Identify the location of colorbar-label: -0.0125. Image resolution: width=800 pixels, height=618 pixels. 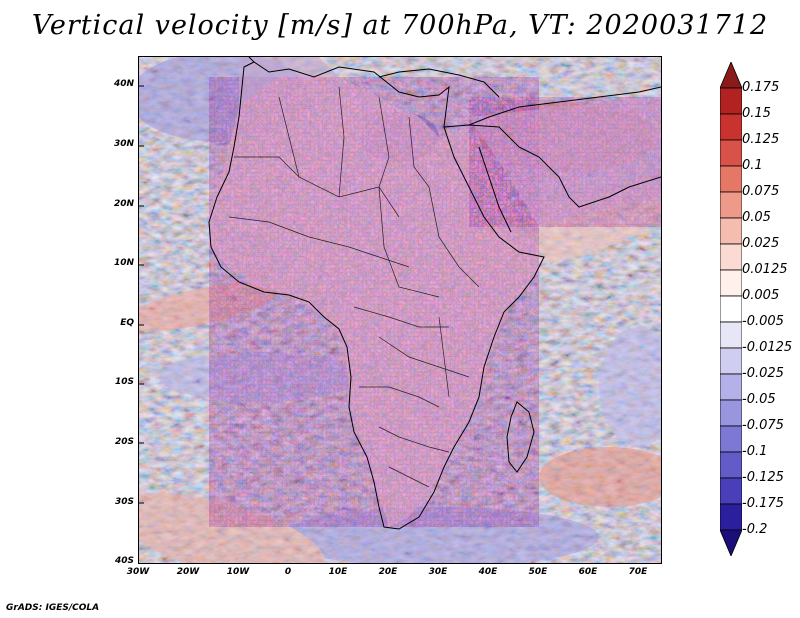
(767, 347).